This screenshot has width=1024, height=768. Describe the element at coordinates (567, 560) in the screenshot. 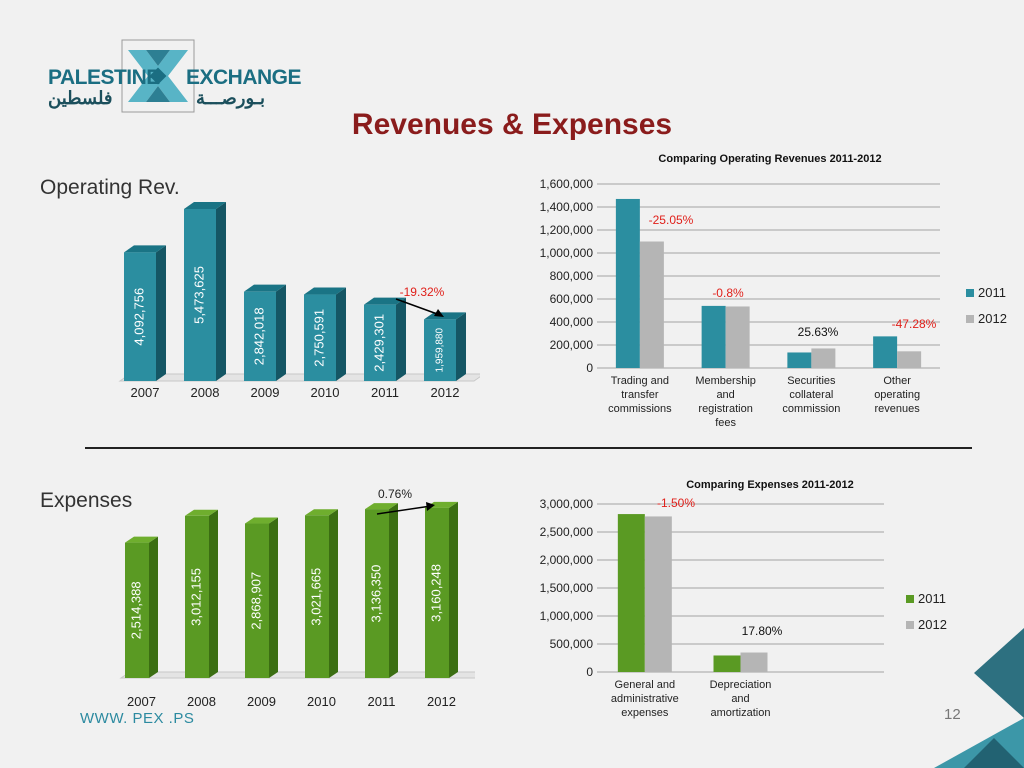

I see `y-tick-label: 2,000,000` at that location.